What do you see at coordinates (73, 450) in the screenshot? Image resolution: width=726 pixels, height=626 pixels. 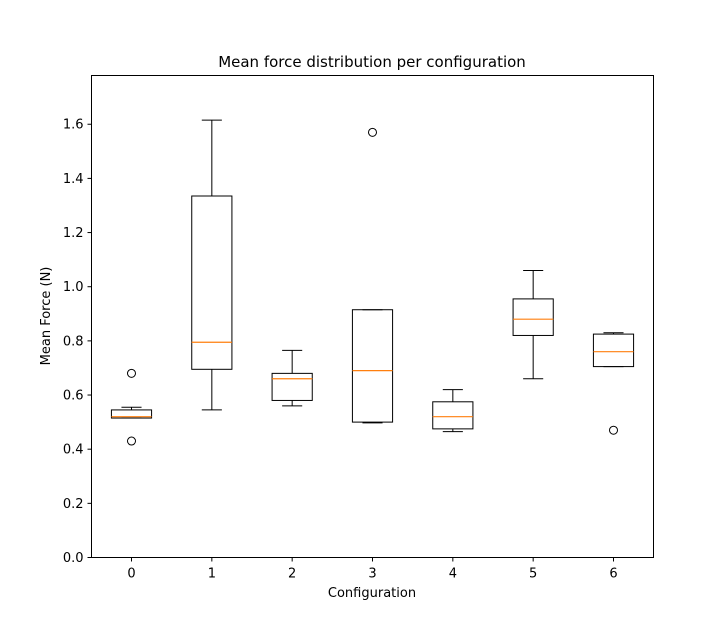 I see `y-tick-label: 0.4` at bounding box center [73, 450].